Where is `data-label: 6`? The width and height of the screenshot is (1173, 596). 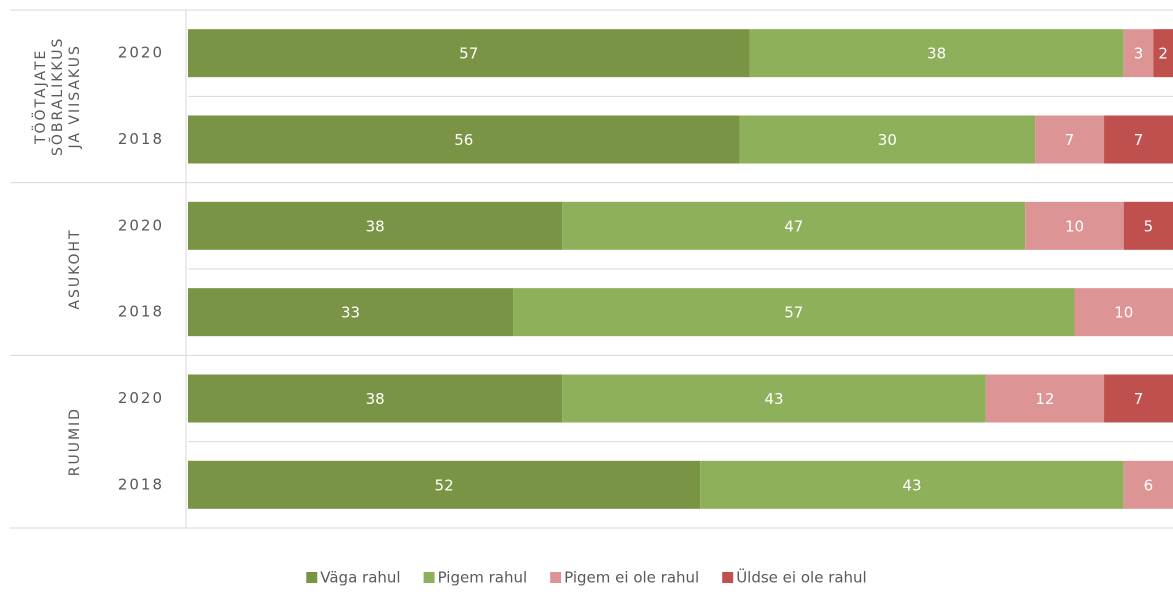 data-label: 6 is located at coordinates (1149, 485).